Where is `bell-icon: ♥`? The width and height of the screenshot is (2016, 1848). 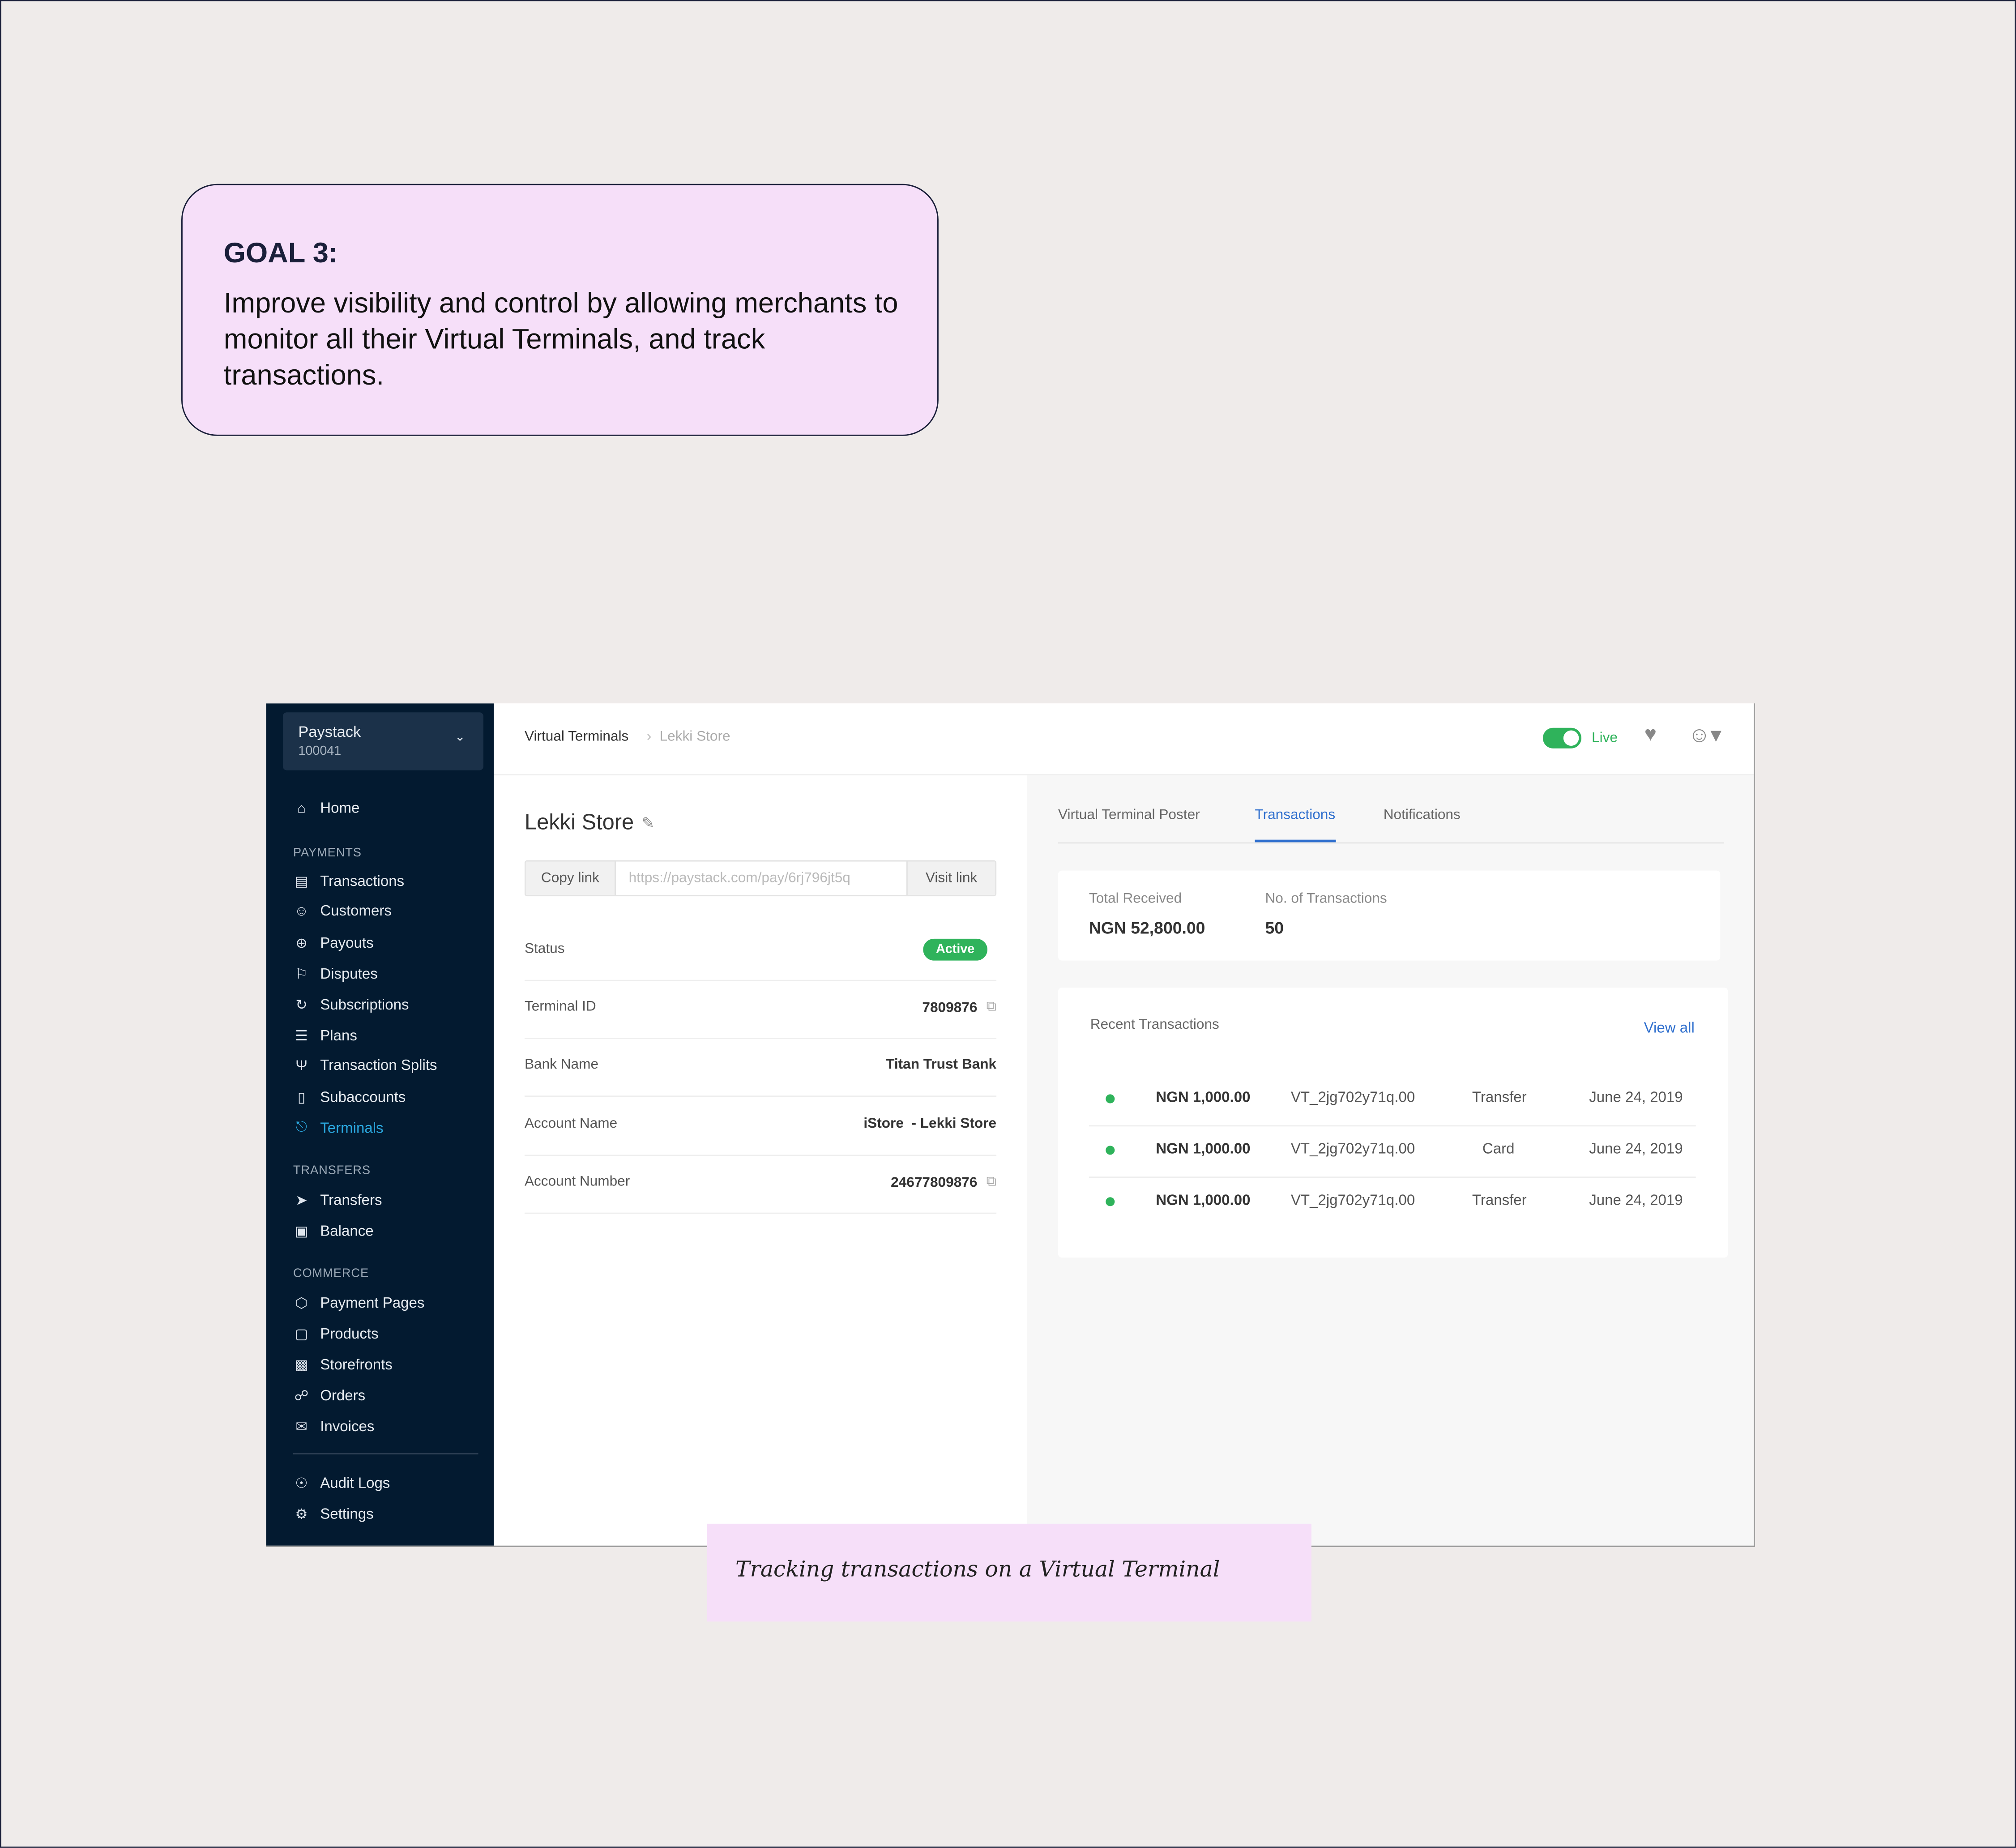 bell-icon: ♥ is located at coordinates (1650, 735).